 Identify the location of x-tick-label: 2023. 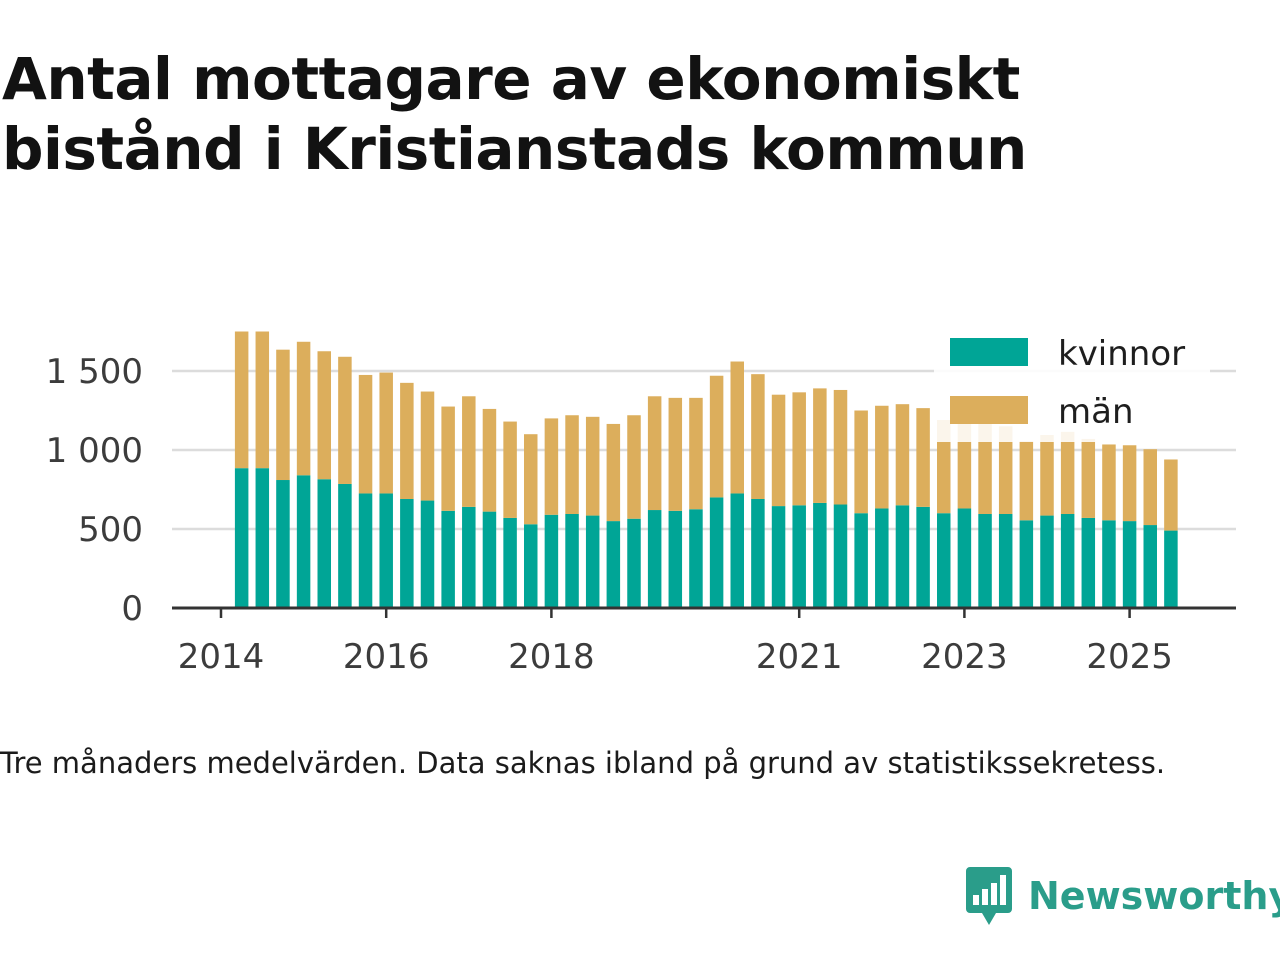
(964, 657).